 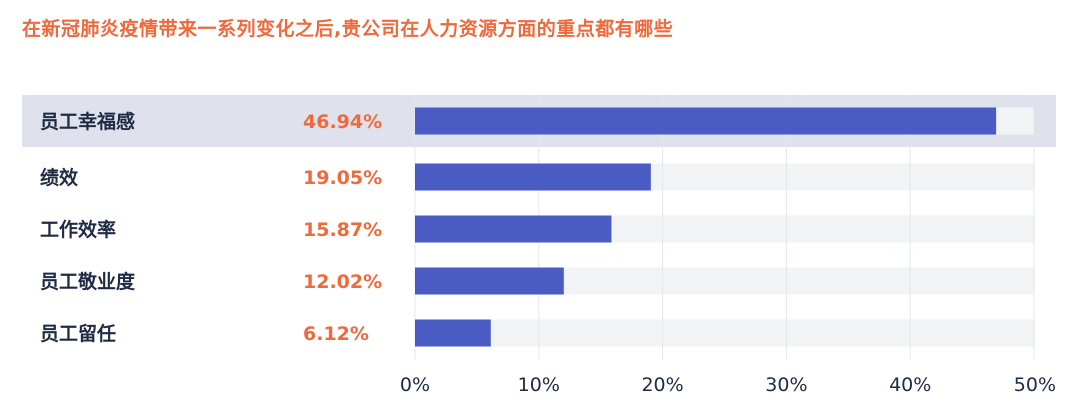 What do you see at coordinates (1035, 385) in the screenshot?
I see `x-tick-label: 50%` at bounding box center [1035, 385].